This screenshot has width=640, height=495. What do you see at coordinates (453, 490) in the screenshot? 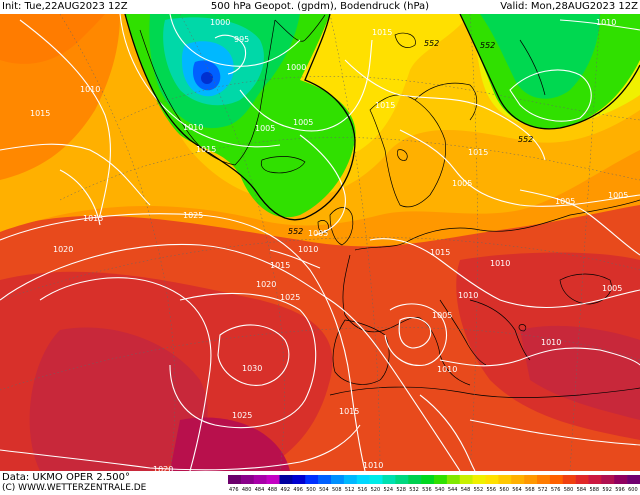
I see `colorbar-tick-label: 544` at bounding box center [453, 490].